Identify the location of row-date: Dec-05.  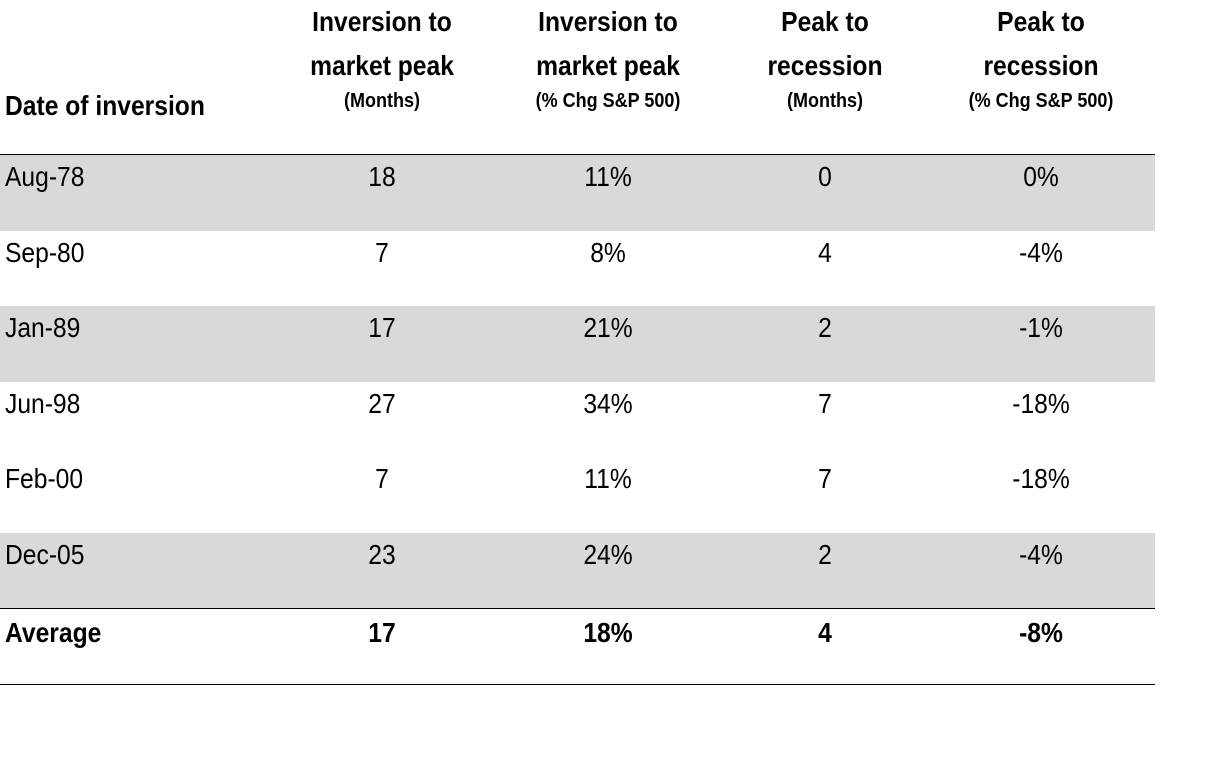
(45, 554).